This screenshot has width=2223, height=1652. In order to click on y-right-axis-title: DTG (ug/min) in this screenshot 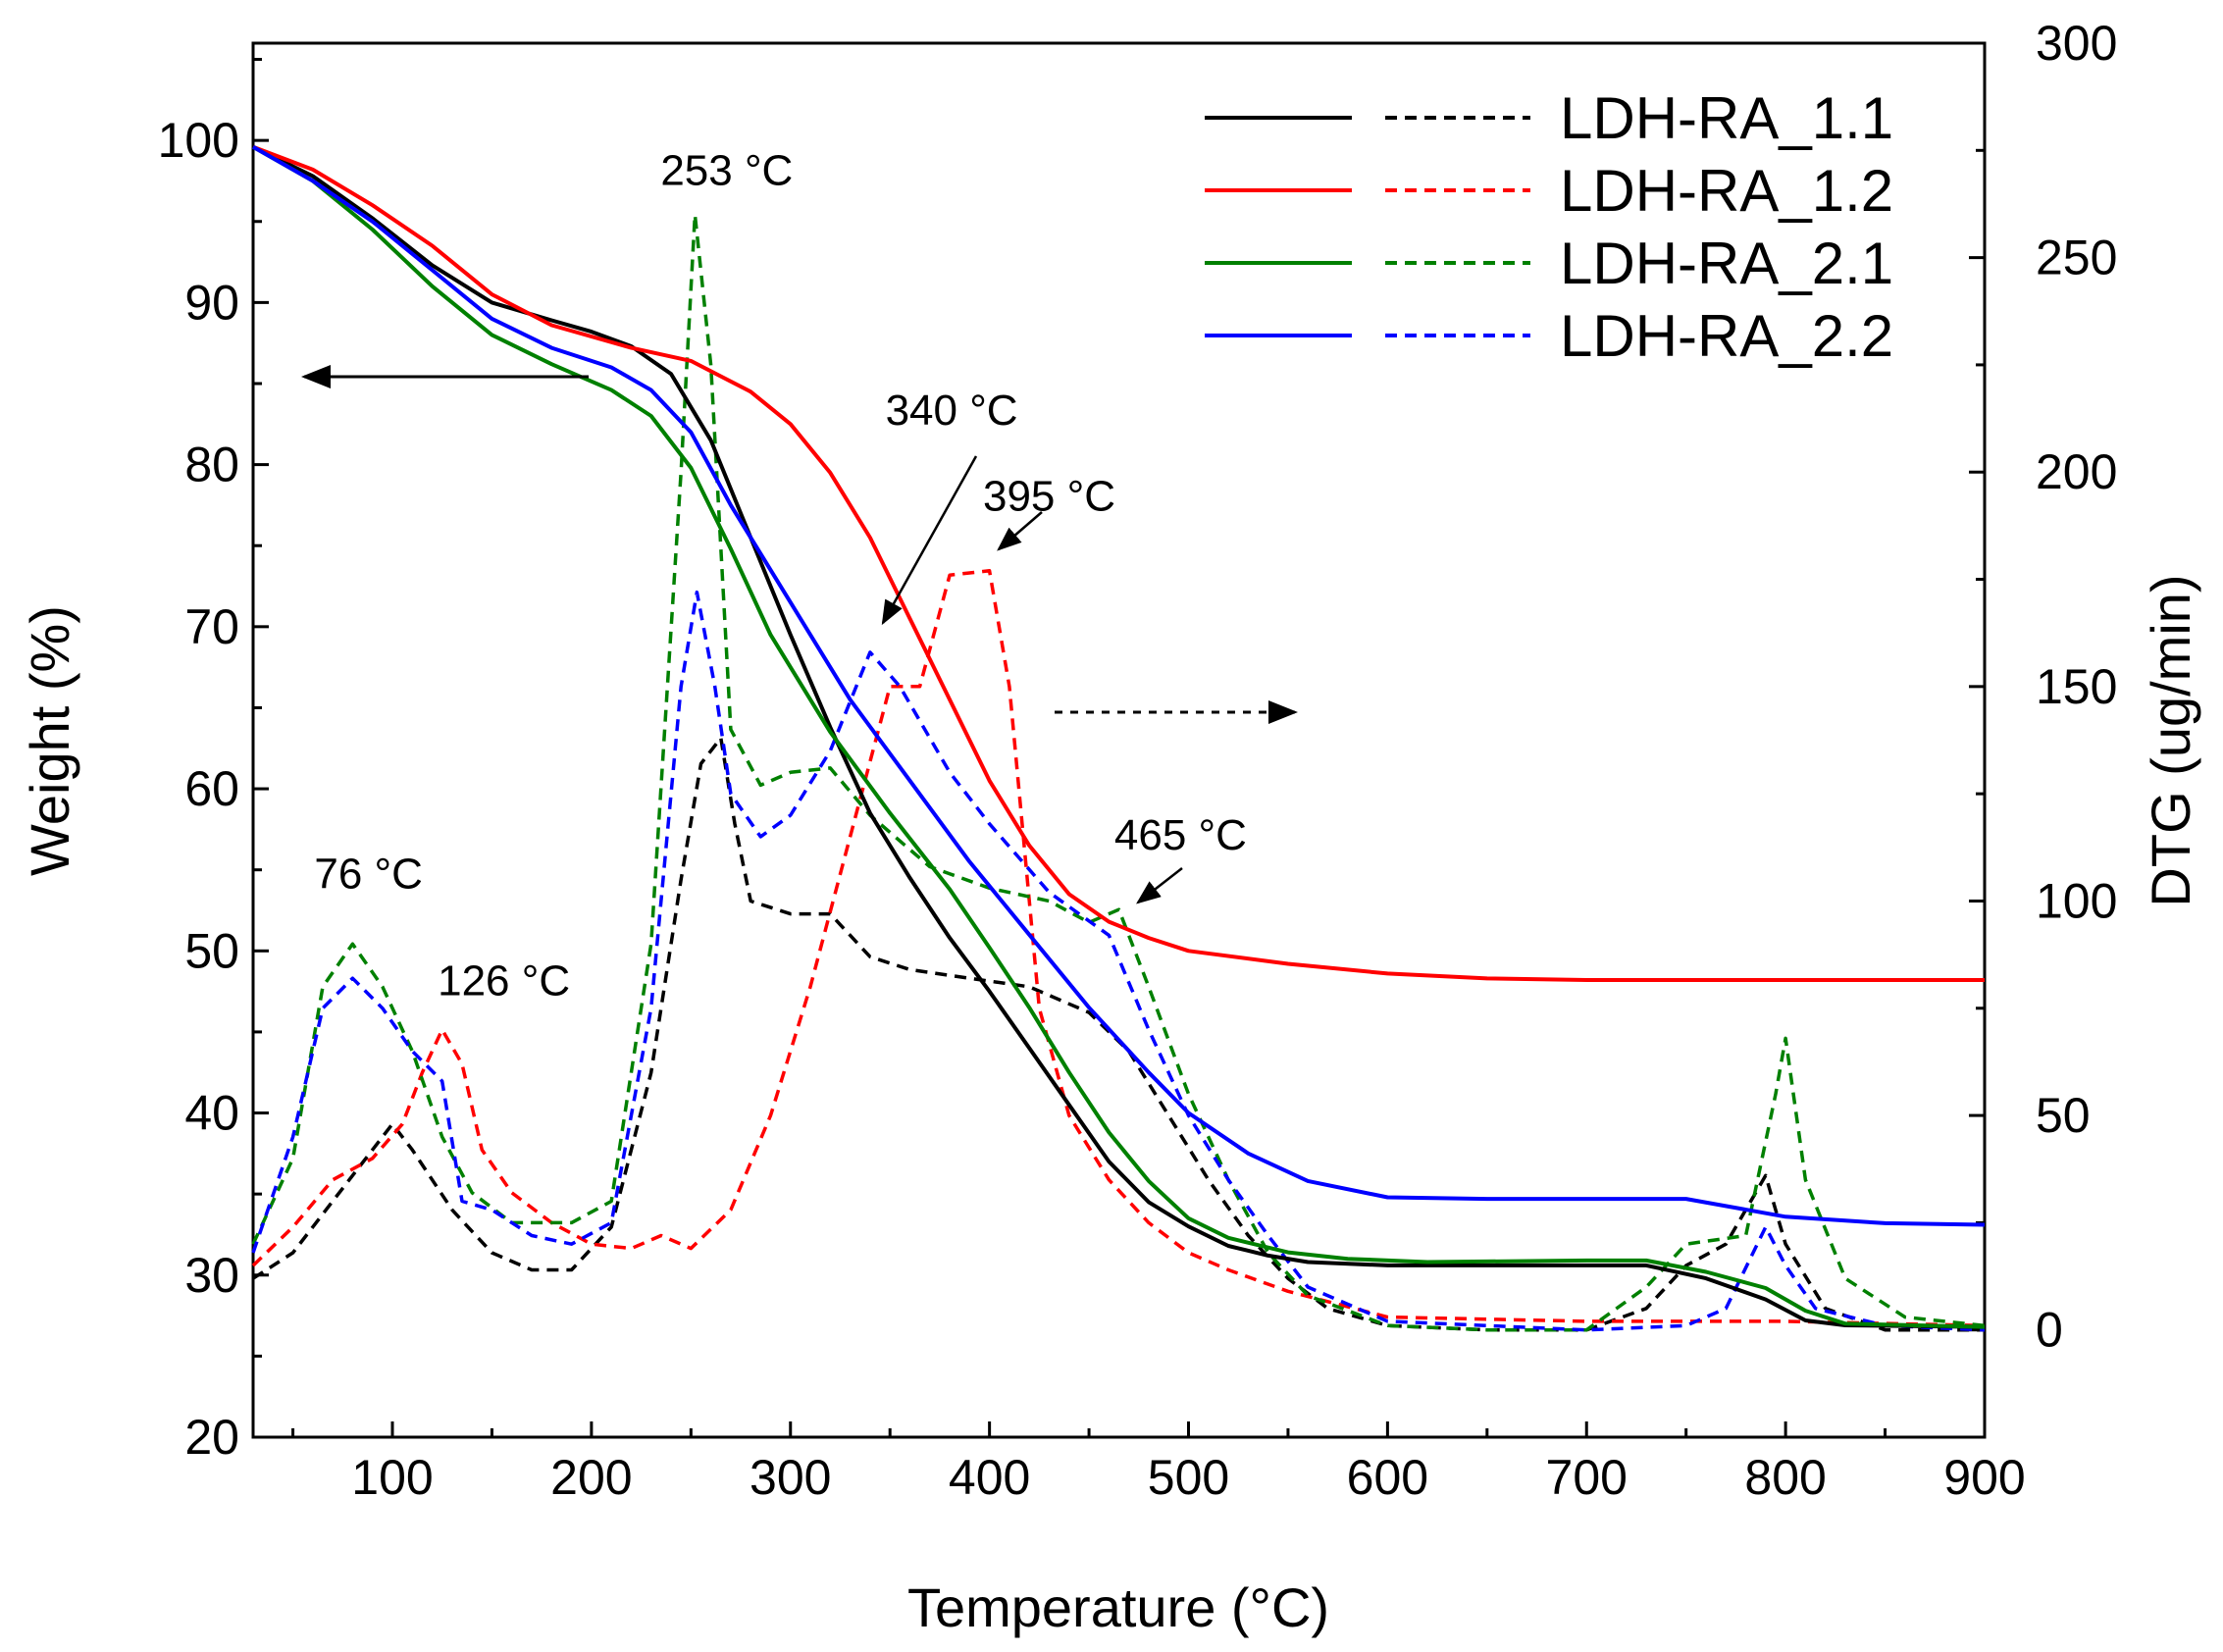, I will do `click(2170, 740)`.